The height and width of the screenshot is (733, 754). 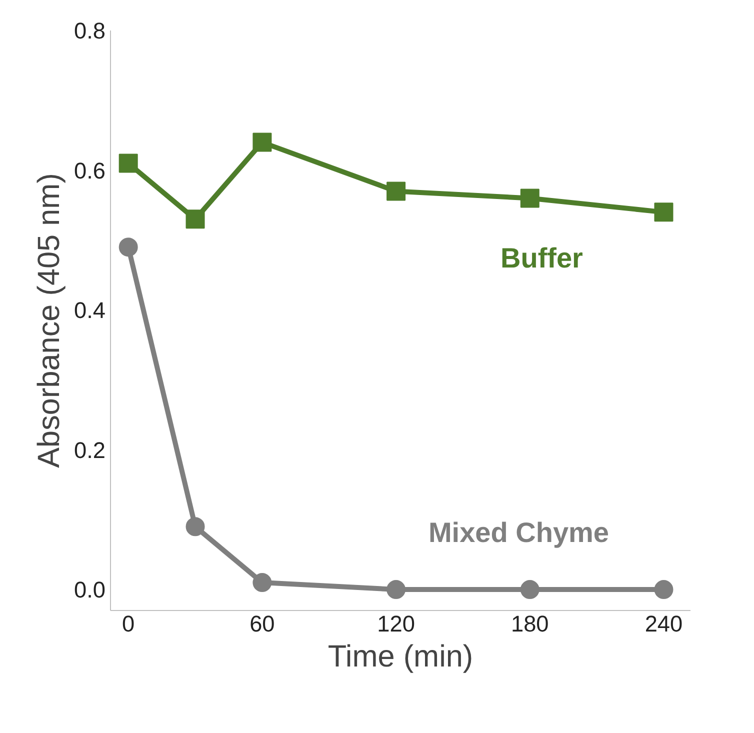 What do you see at coordinates (542, 258) in the screenshot?
I see `series-label: Buffer` at bounding box center [542, 258].